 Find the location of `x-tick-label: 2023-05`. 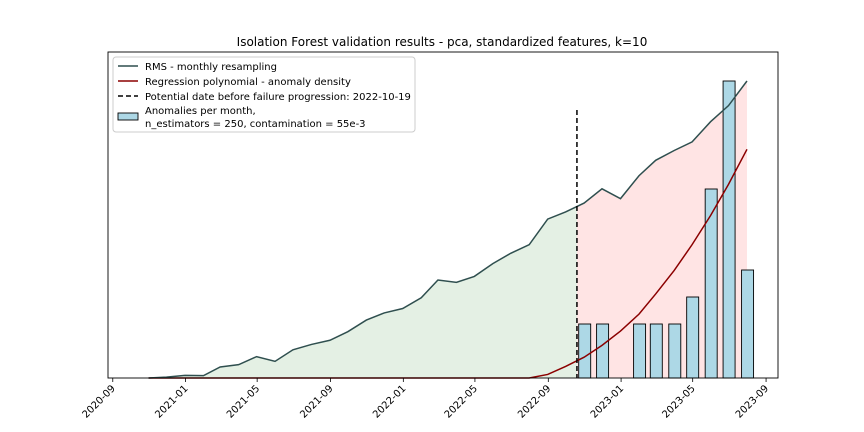

x-tick-label: 2023-05 is located at coordinates (678, 401).